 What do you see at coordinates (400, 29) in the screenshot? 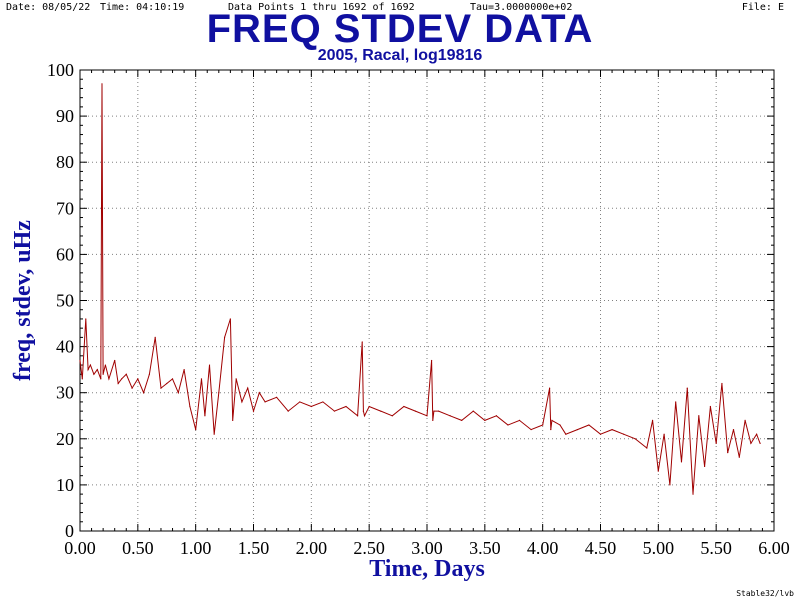
I see `chart-title: FREQ STDEV DATA` at bounding box center [400, 29].